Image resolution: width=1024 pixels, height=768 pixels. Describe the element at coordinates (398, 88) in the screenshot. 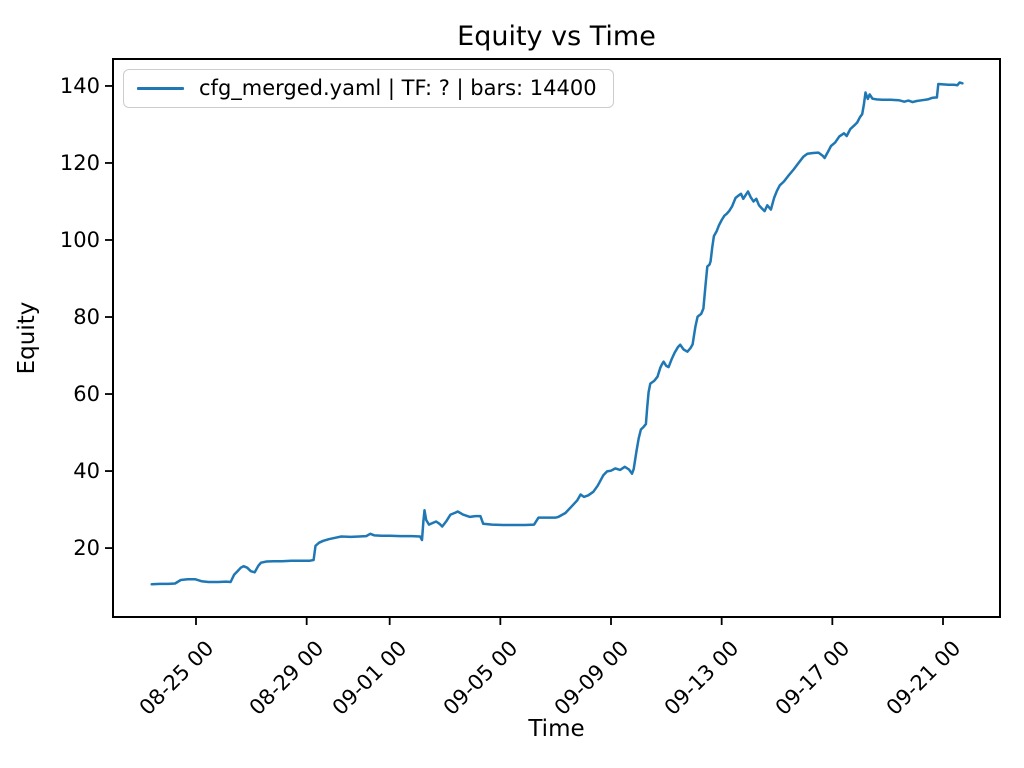

I see `legend-label: cfg_merged.yaml | TF: ? | bars: 14400` at that location.